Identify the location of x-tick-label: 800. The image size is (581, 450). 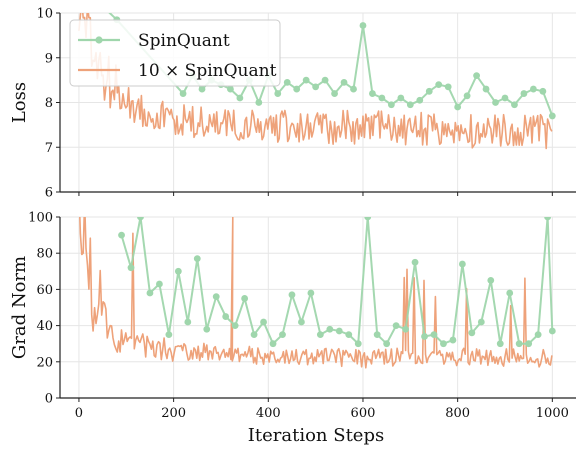
(457, 413).